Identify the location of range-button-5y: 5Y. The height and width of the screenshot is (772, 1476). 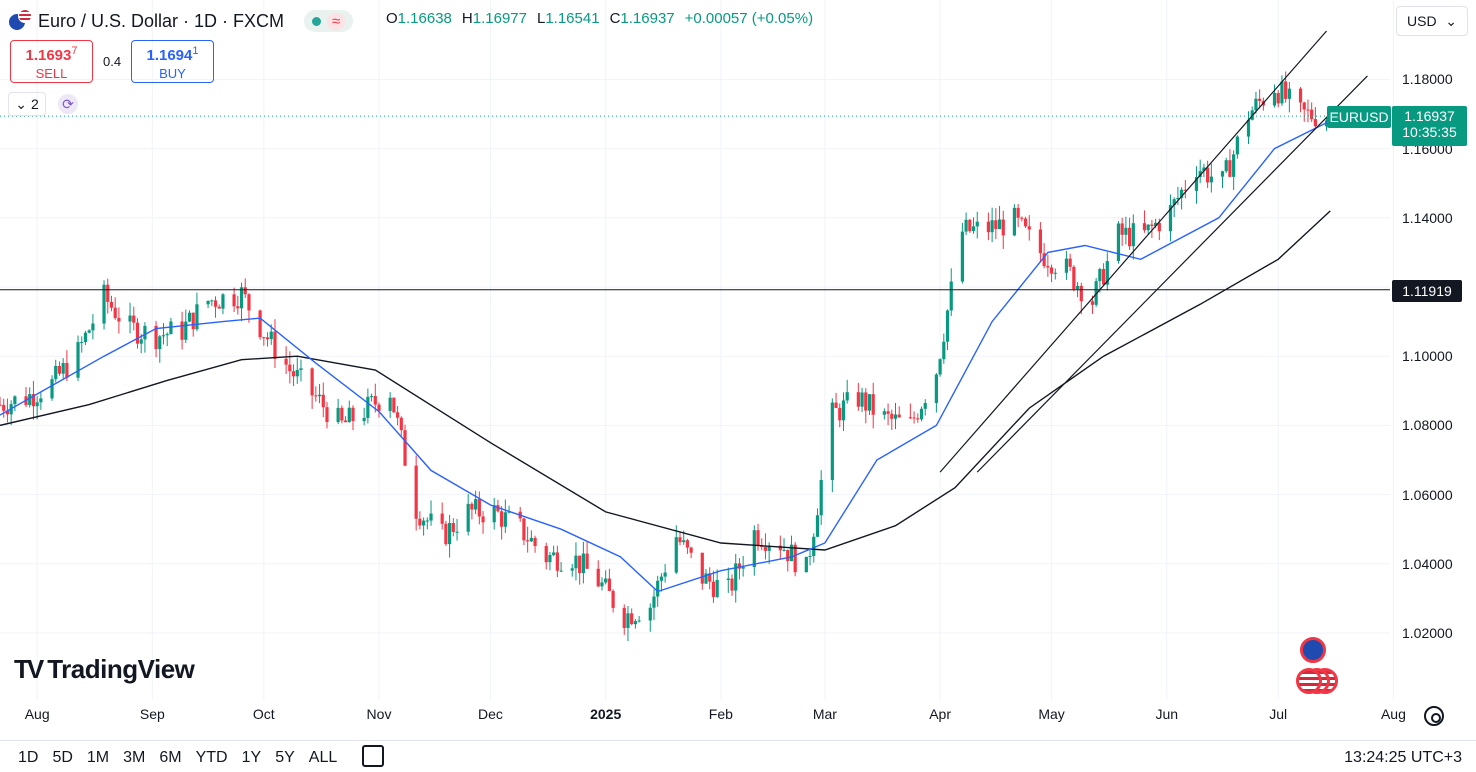
(285, 757).